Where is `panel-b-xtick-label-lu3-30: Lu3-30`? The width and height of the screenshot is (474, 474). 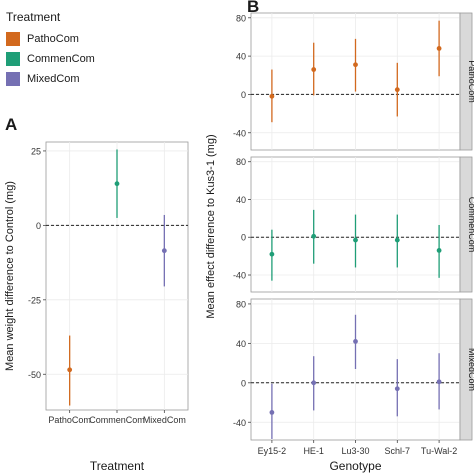
panel-b-xtick-label-lu3-30: Lu3-30 is located at coordinates (355, 451).